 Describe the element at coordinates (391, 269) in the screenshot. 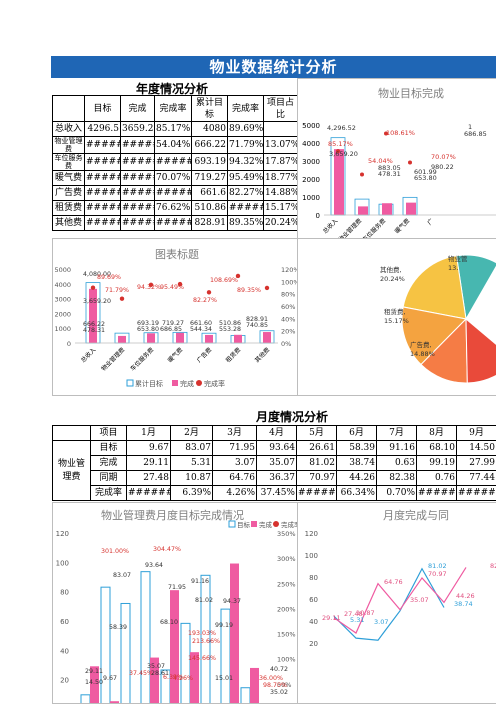

I see `pie-label: 其他费,` at that location.